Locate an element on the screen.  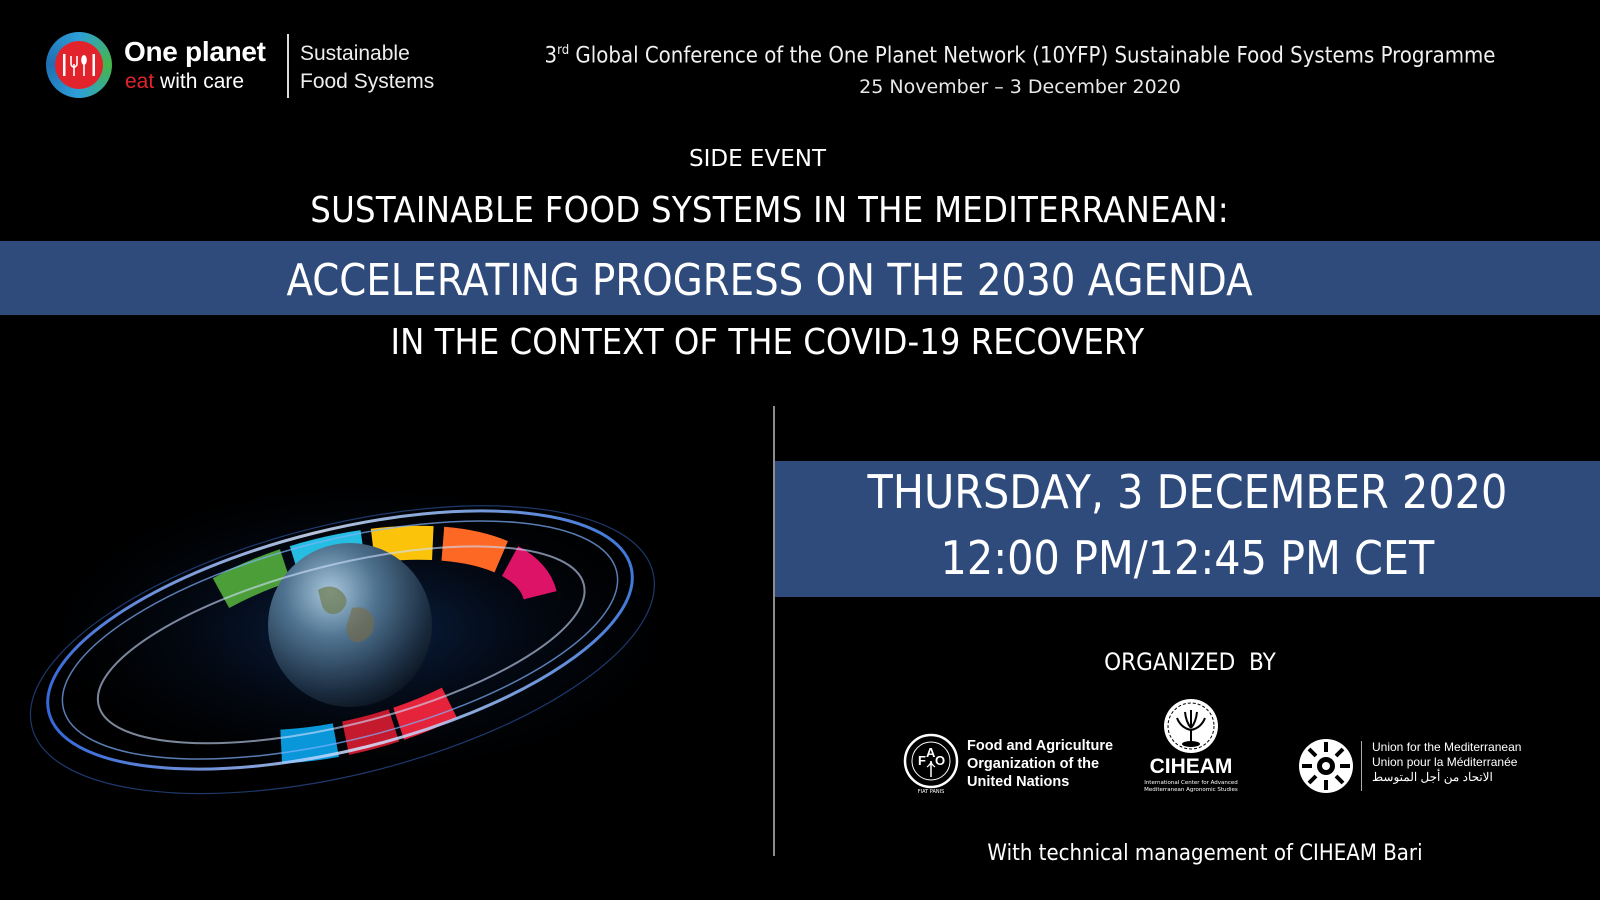
technical-management-note: With technical management of CIHEAM Bari is located at coordinates (1205, 853).